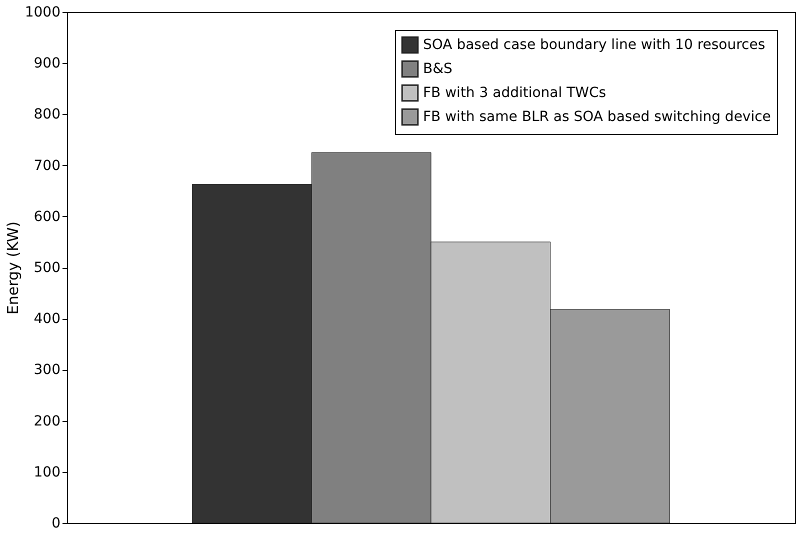  I want to click on y-tick-label: 500, so click(47, 268).